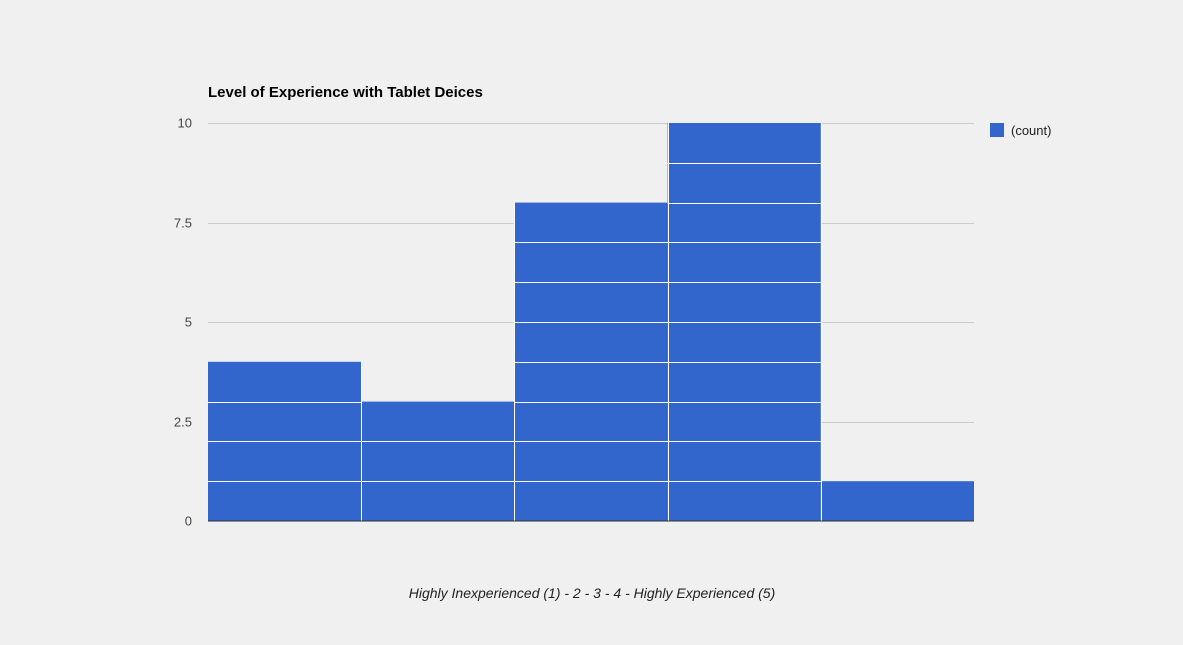 This screenshot has width=1183, height=645. Describe the element at coordinates (183, 223) in the screenshot. I see `y-tick-label: 7.5` at that location.